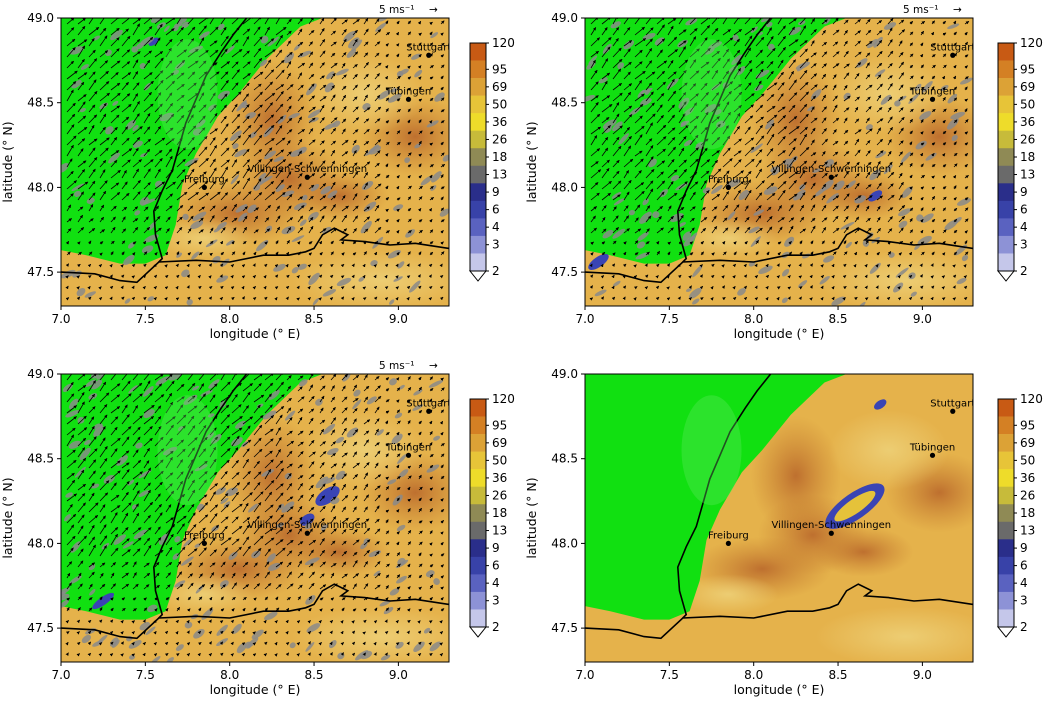 This screenshot has height=705, width=1045. I want to click on y-tick-label: 47.5, so click(40, 628).